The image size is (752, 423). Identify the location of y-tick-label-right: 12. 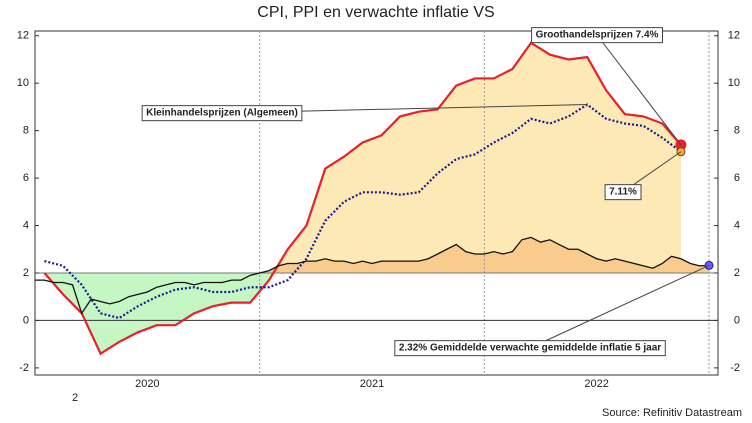
(734, 36).